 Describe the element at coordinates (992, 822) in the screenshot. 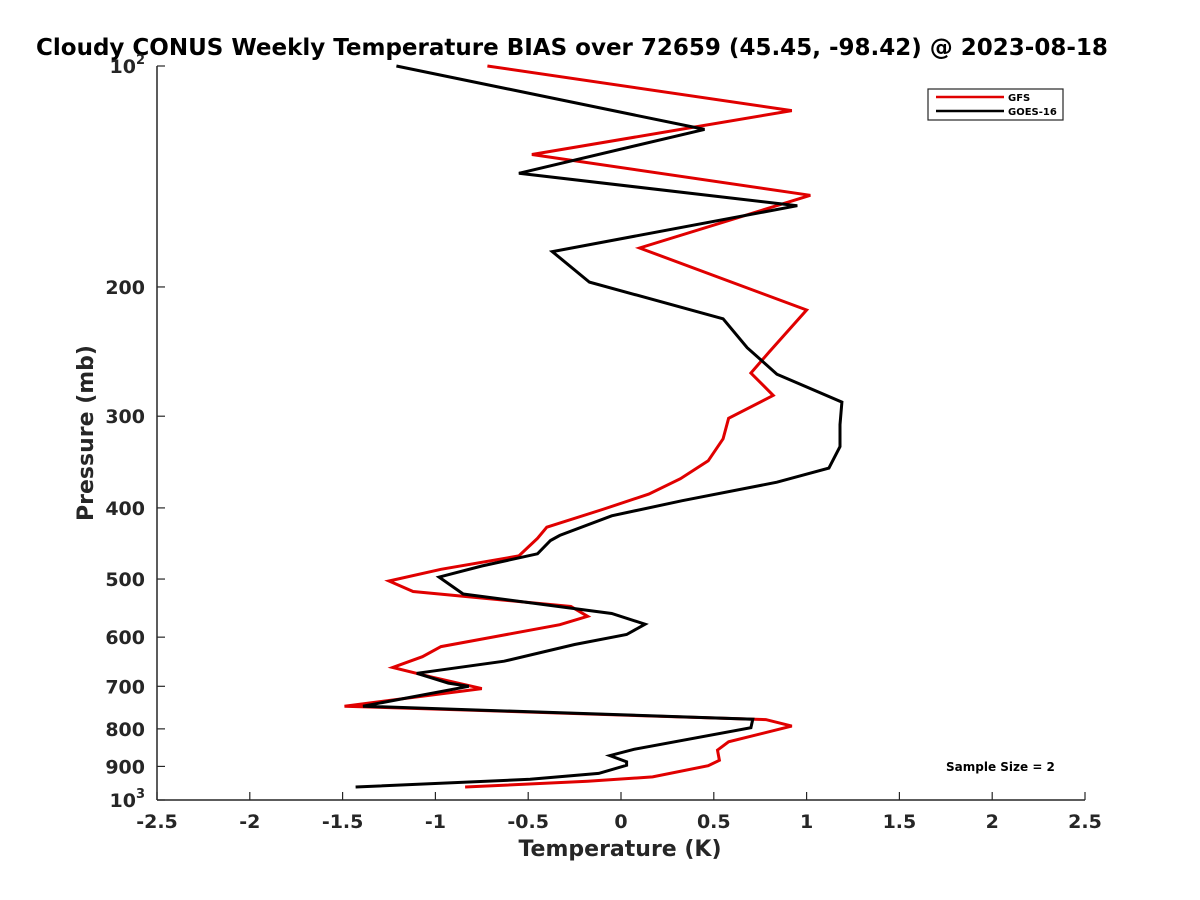

I see `x-tick-label: 2` at that location.